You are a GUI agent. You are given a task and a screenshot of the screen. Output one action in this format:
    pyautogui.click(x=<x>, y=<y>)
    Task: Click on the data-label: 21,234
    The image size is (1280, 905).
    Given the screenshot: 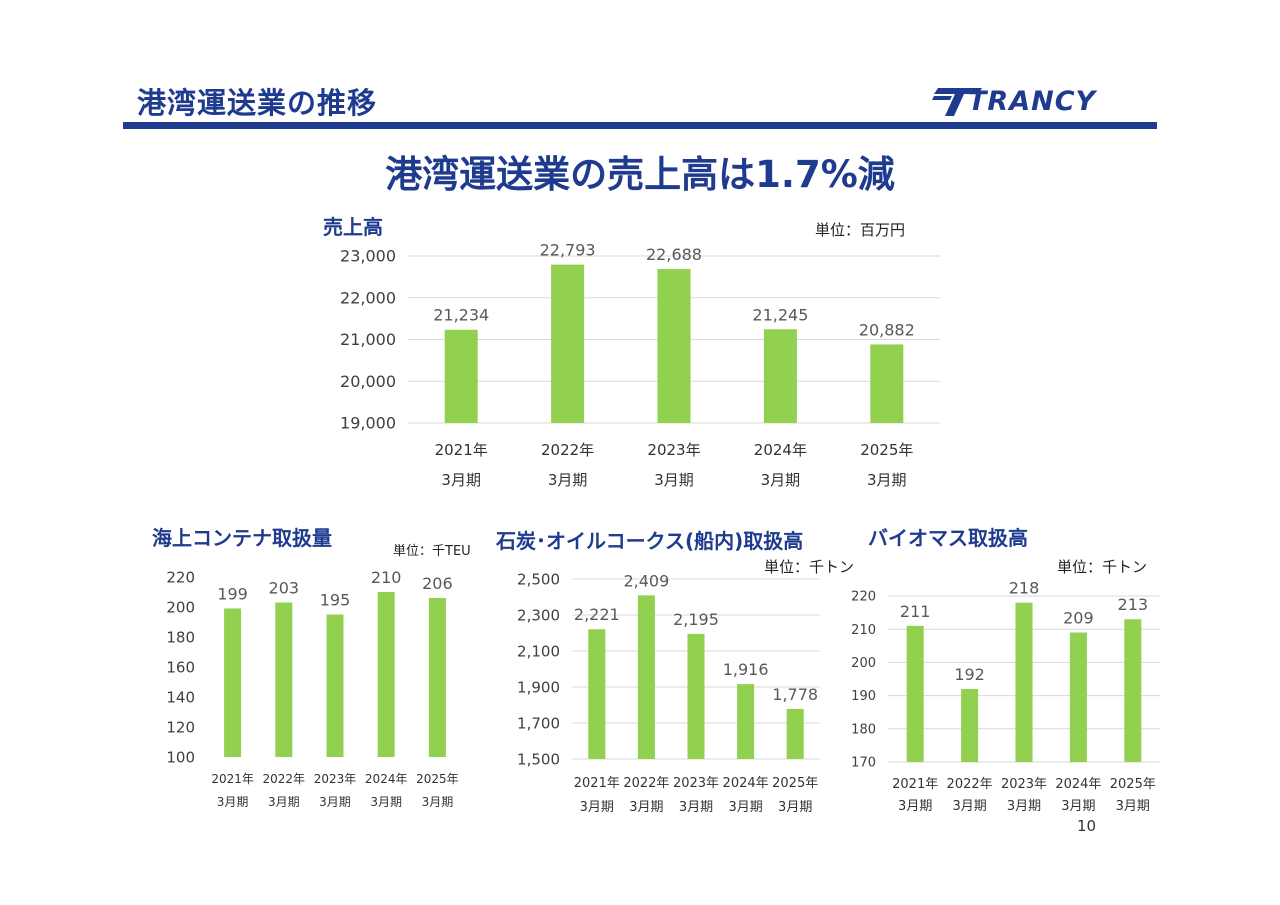 What is the action you would take?
    pyautogui.click(x=461, y=315)
    